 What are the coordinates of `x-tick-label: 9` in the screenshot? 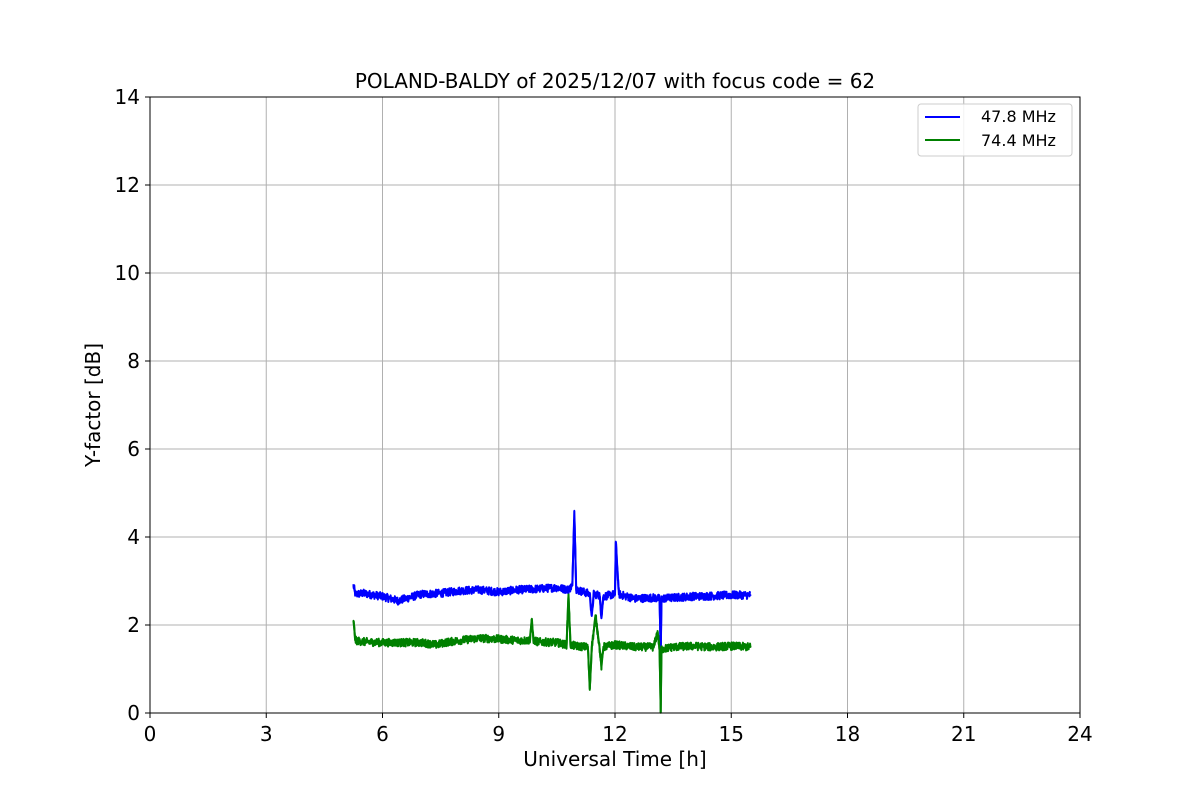 It's located at (498, 734).